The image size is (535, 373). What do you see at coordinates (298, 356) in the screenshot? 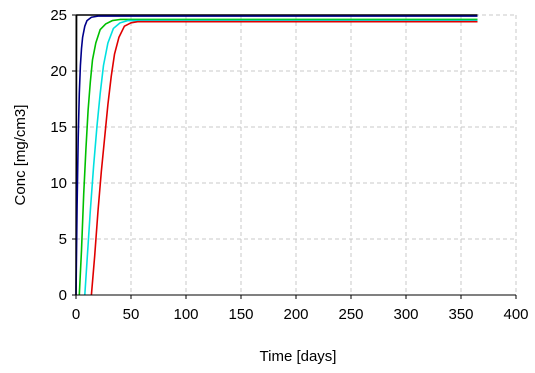
I see `x-axis-title: Time [days]` at bounding box center [298, 356].